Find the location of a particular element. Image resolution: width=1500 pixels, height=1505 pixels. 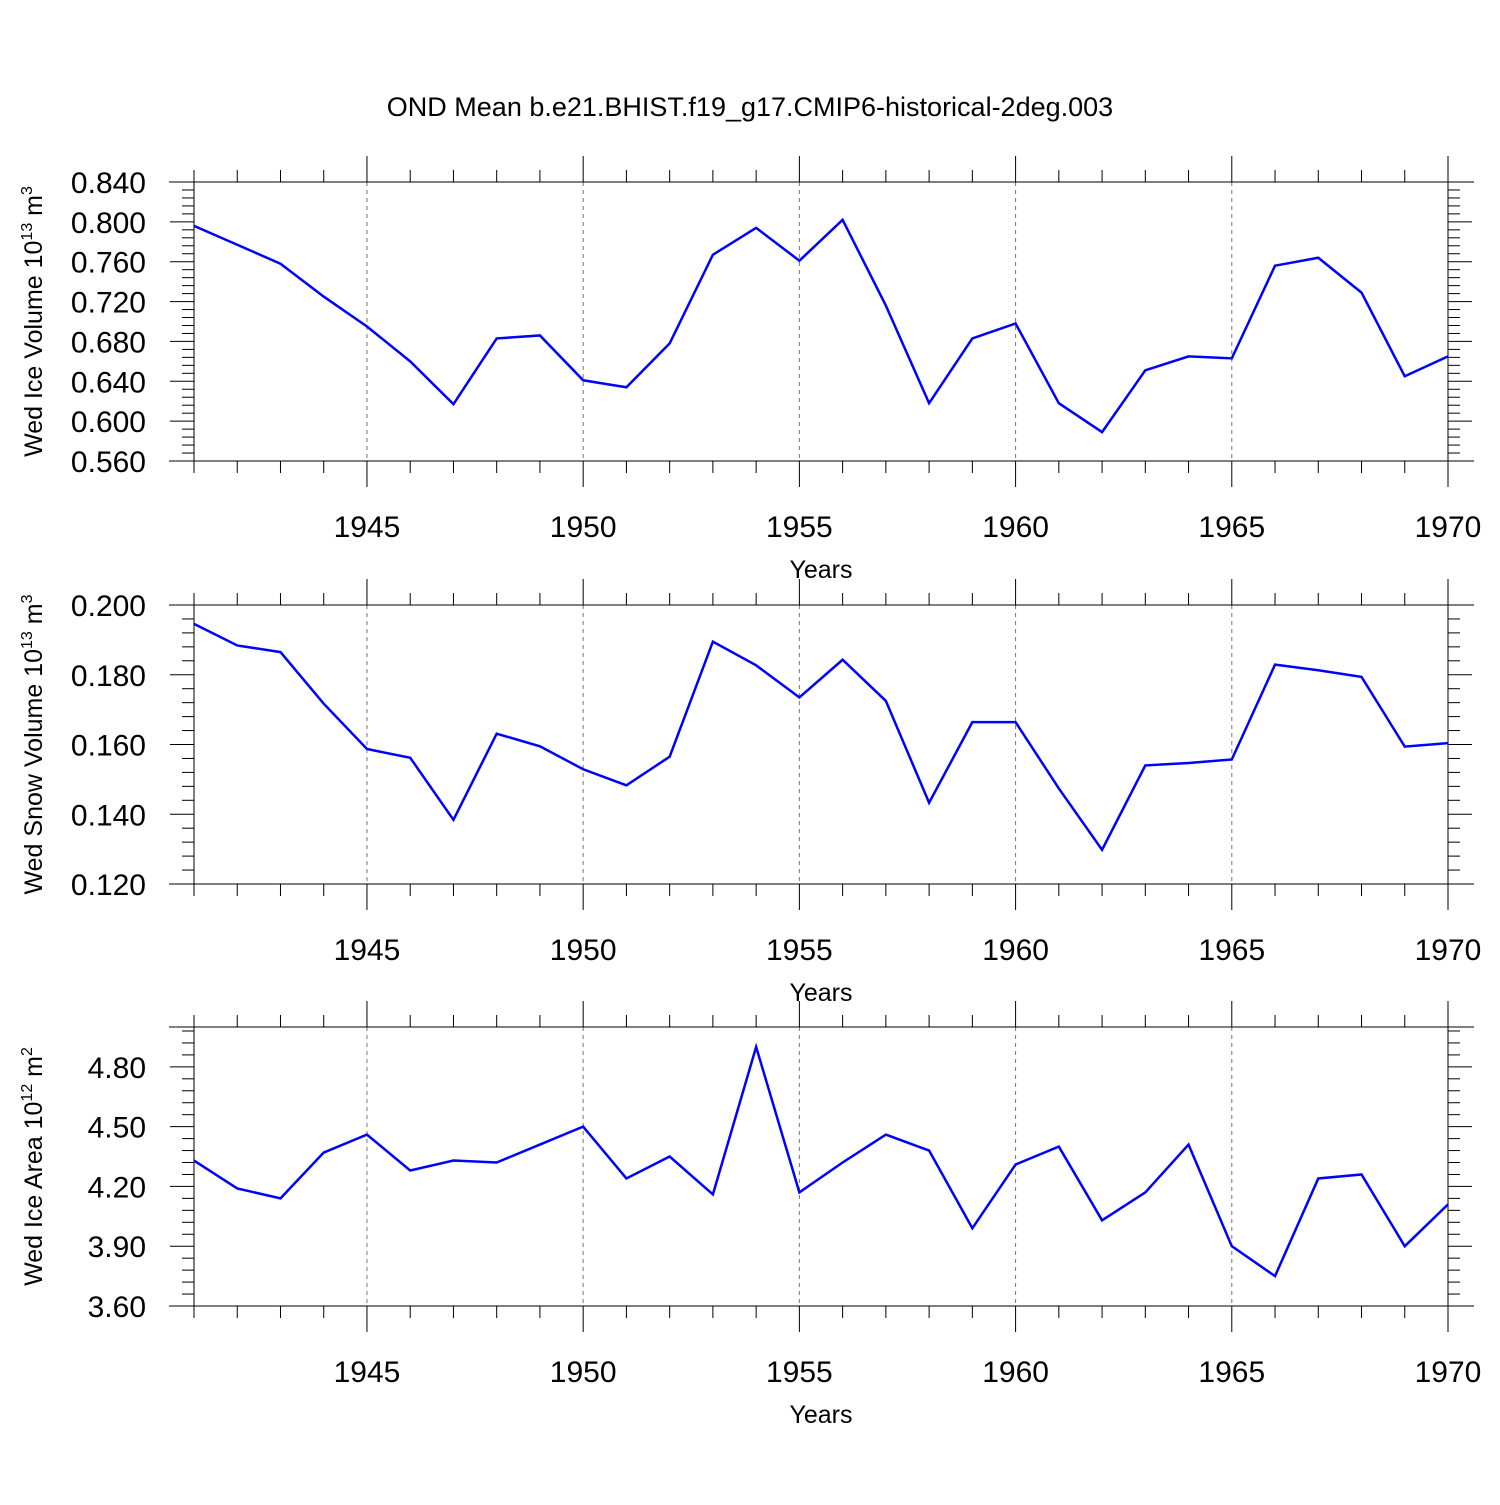

y-tick-label: 0.560 is located at coordinates (108, 462).